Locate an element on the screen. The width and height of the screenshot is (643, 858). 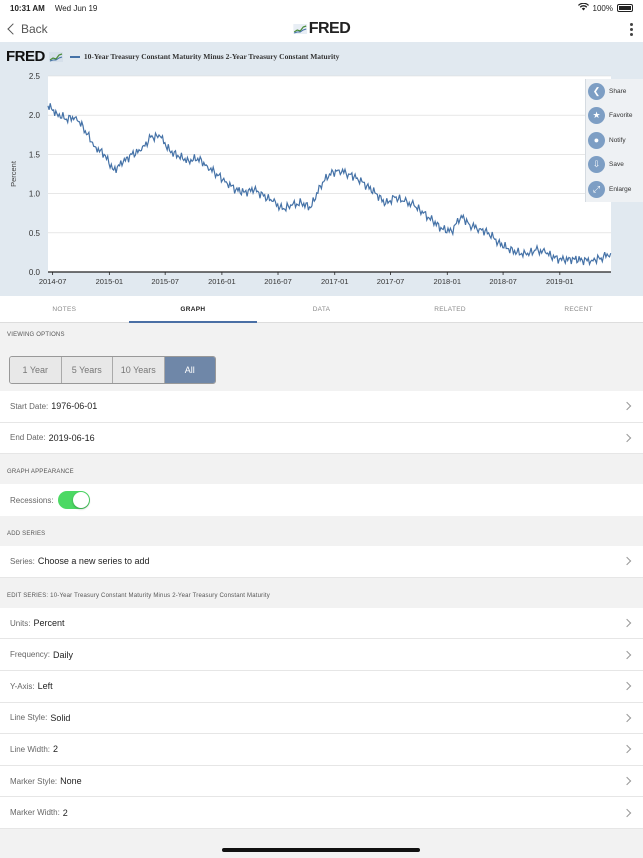
battery-icon is located at coordinates (625, 8).